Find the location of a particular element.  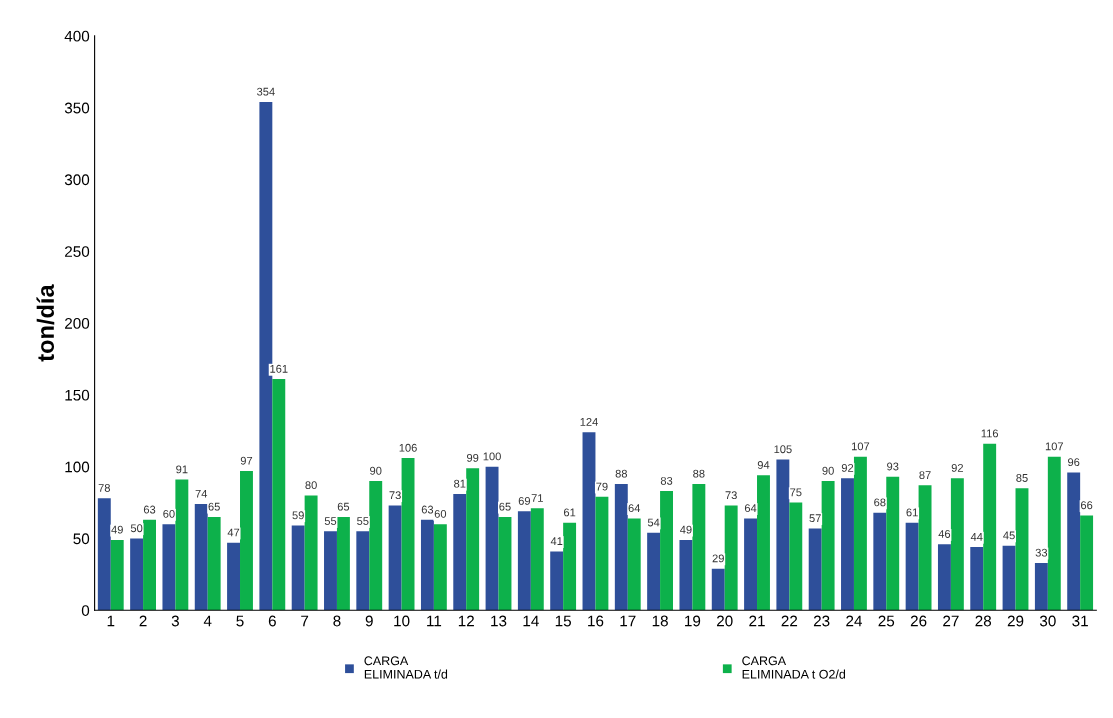

x-tick-label: 20 is located at coordinates (724, 621).